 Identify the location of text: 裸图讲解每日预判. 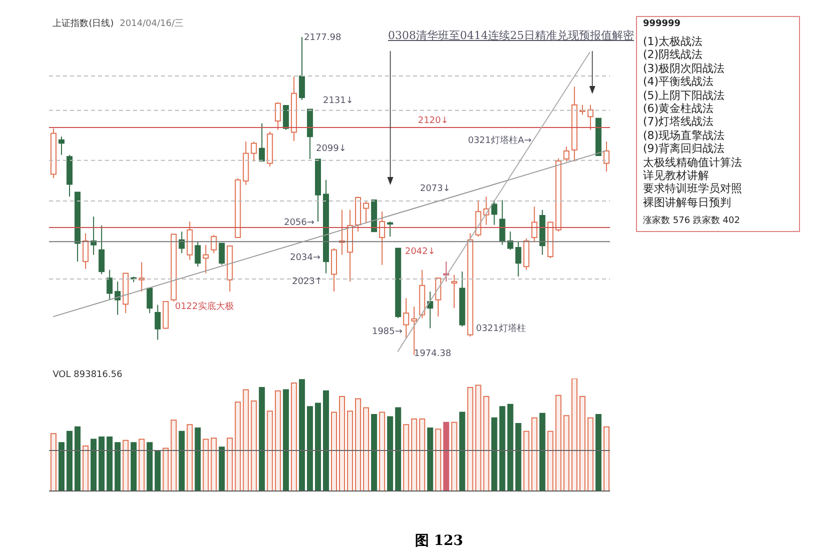
(687, 203).